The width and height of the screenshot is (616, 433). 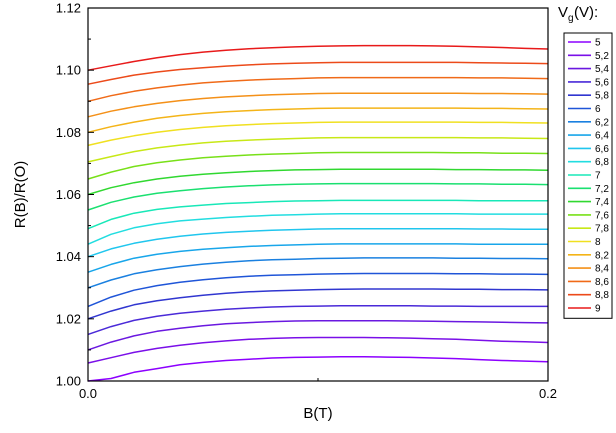 I want to click on legend-label: 5,4, so click(x=602, y=69).